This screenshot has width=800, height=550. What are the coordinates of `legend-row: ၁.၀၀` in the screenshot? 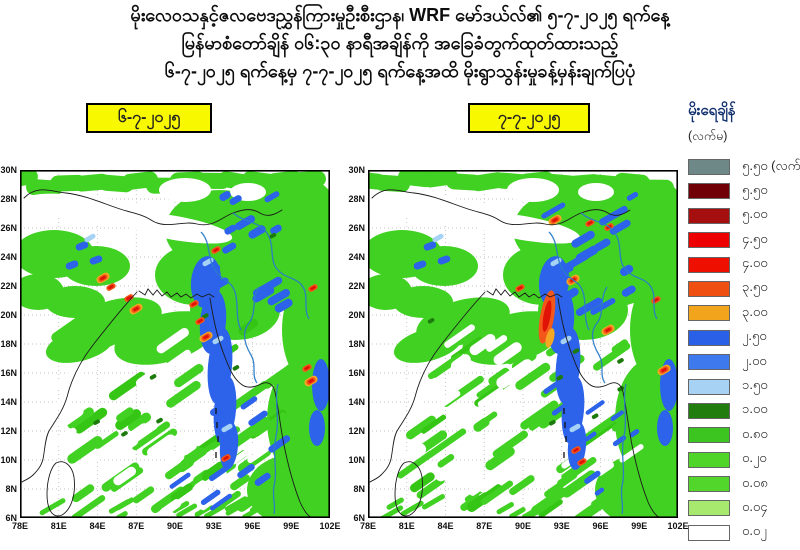 It's located at (744, 410).